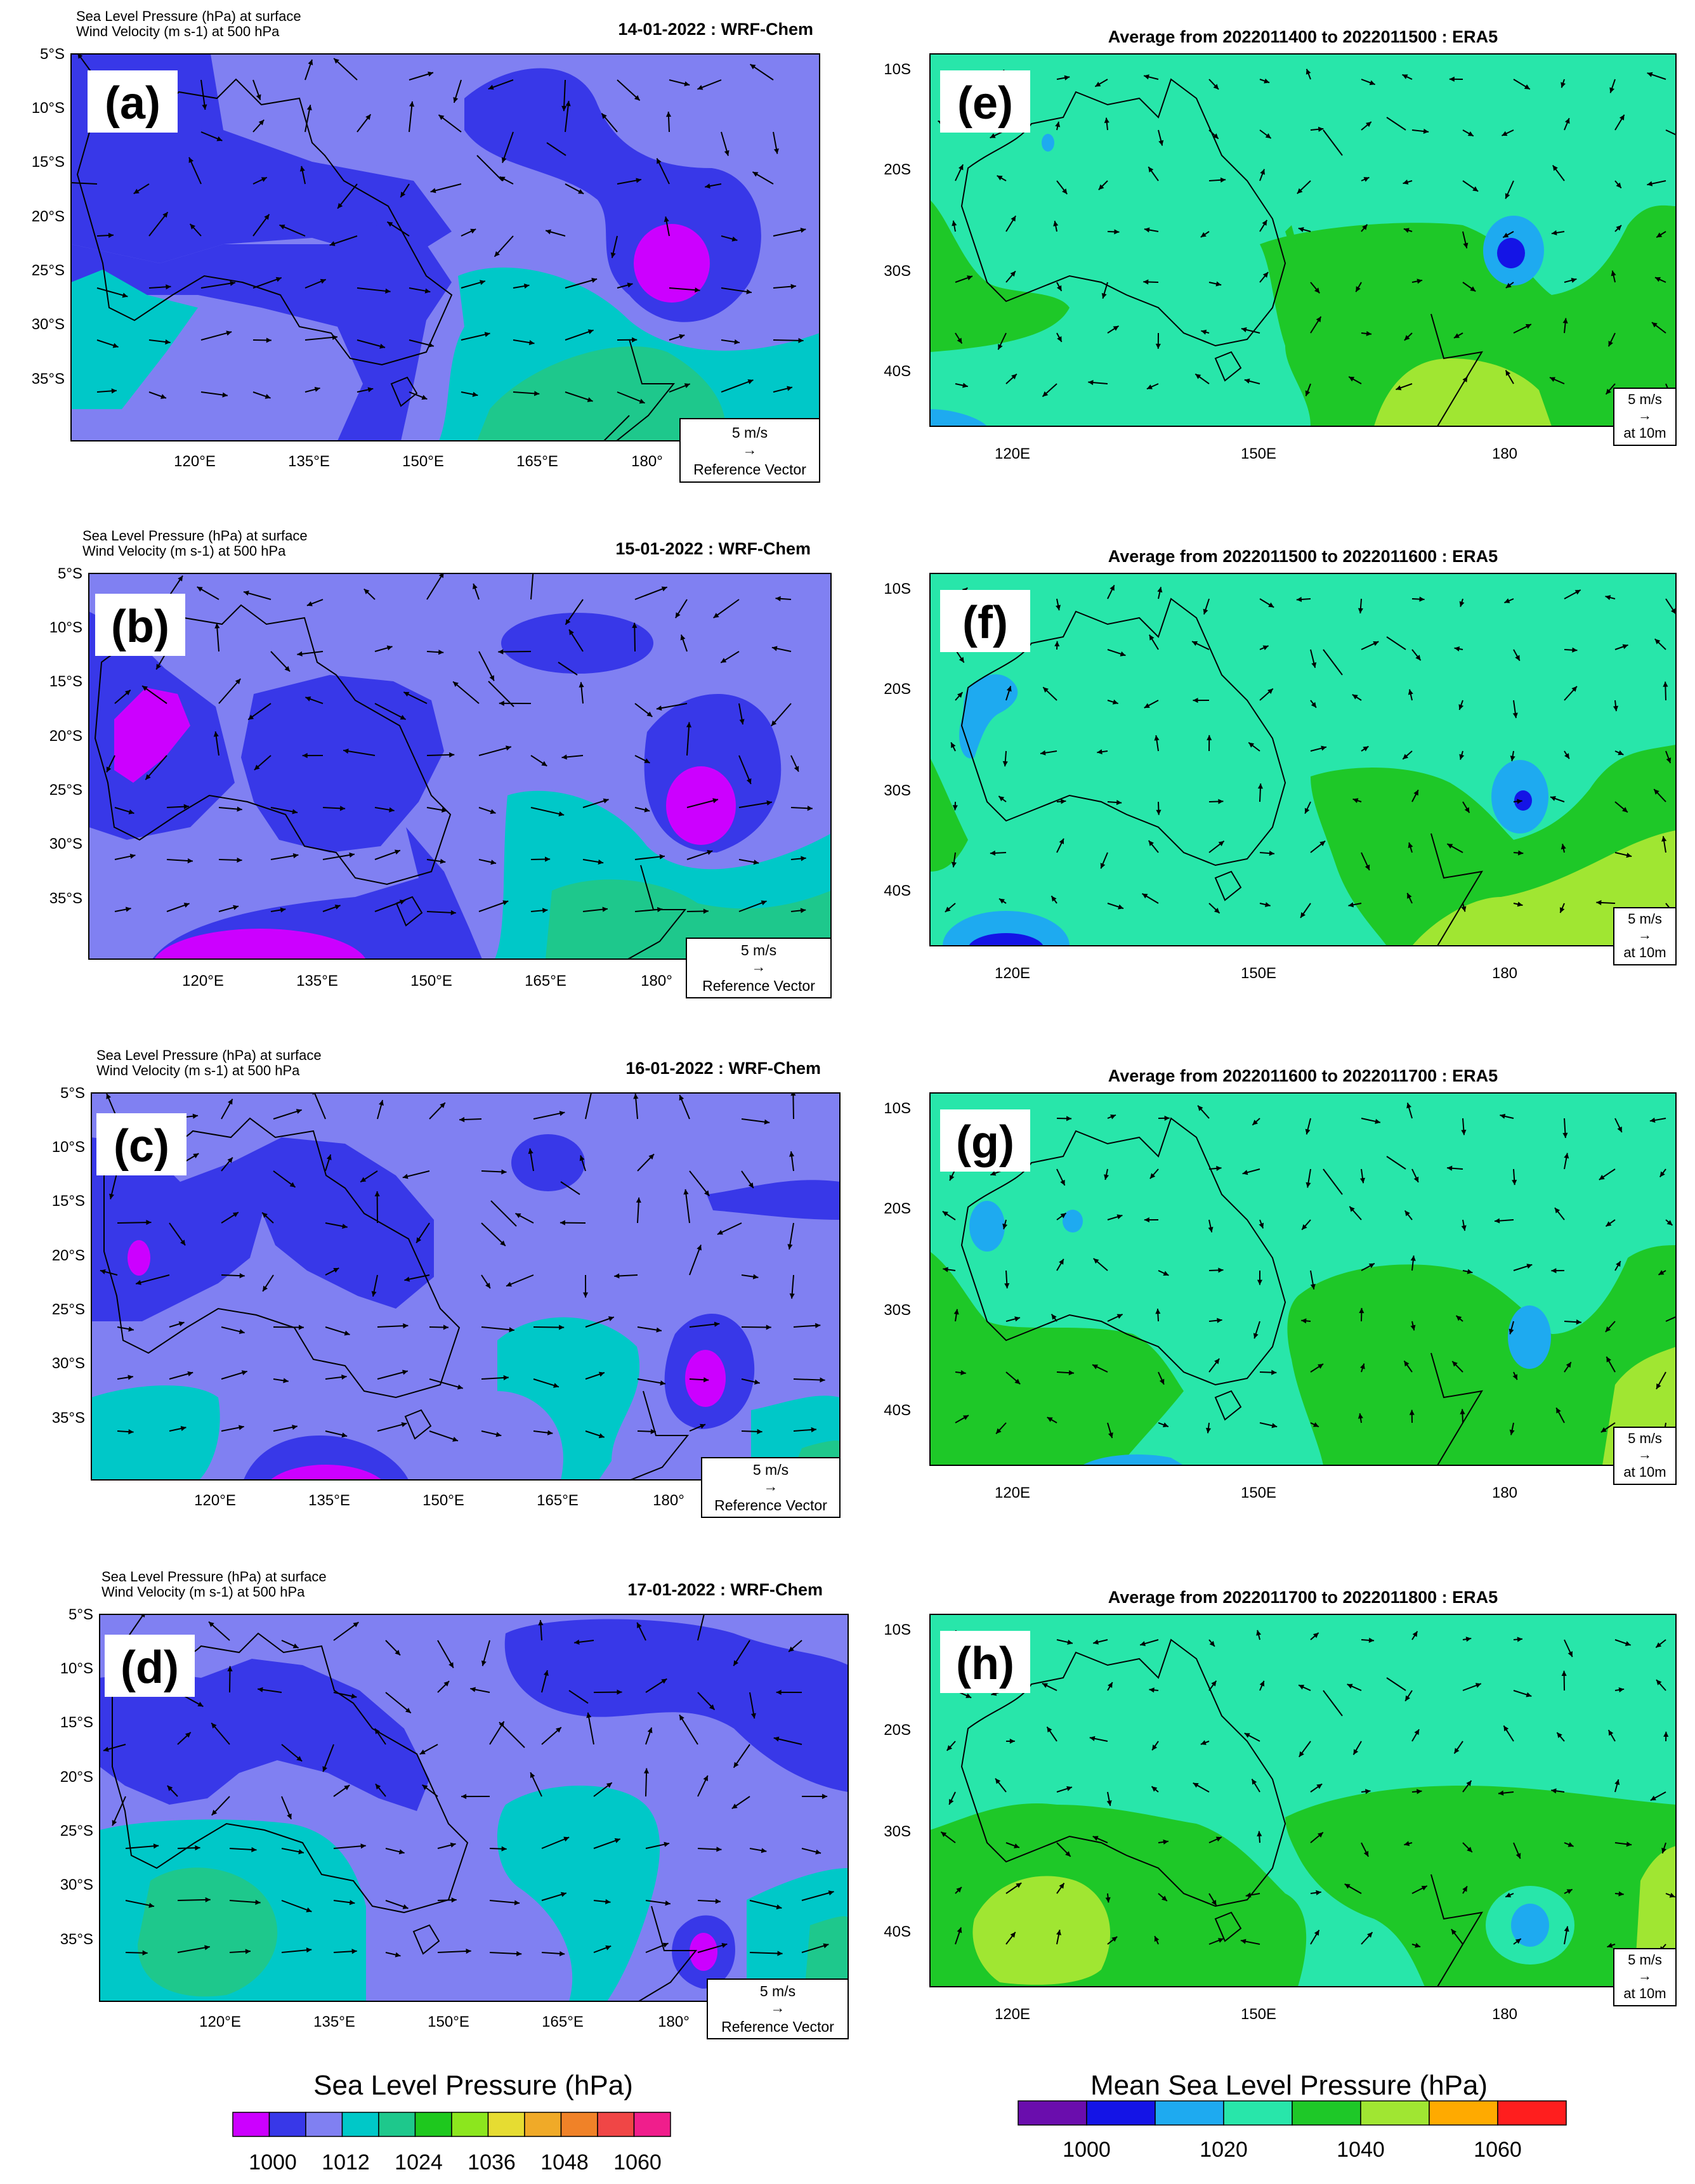 Image resolution: width=1695 pixels, height=2184 pixels. What do you see at coordinates (65, 627) in the screenshot?
I see `lat-tick-label: 10°S` at bounding box center [65, 627].